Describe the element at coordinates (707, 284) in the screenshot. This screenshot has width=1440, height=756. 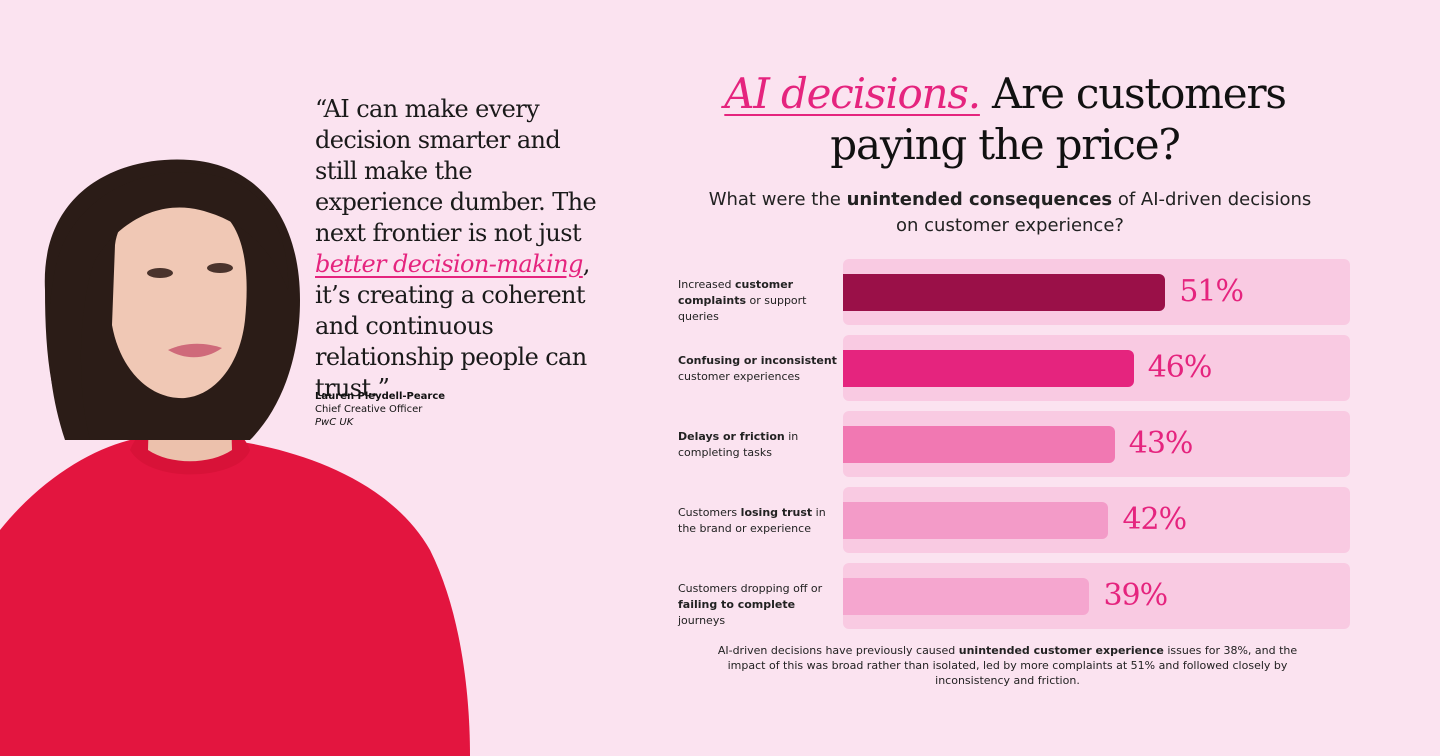
I see `category-label-text: Increased` at that location.